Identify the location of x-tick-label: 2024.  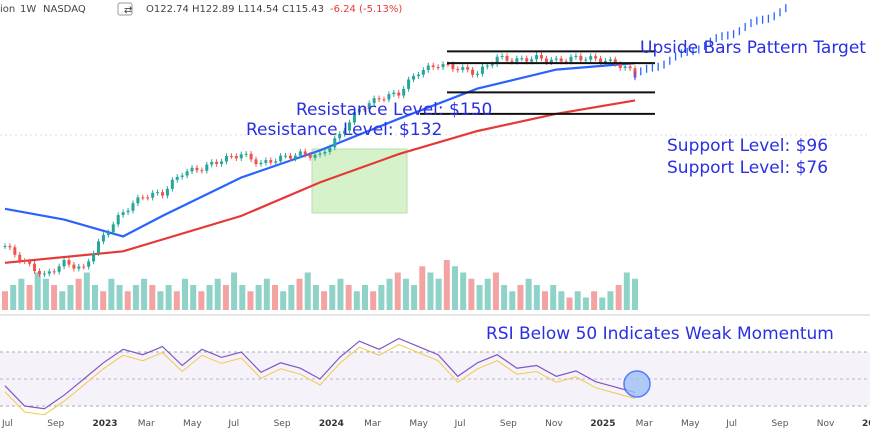
(331, 424).